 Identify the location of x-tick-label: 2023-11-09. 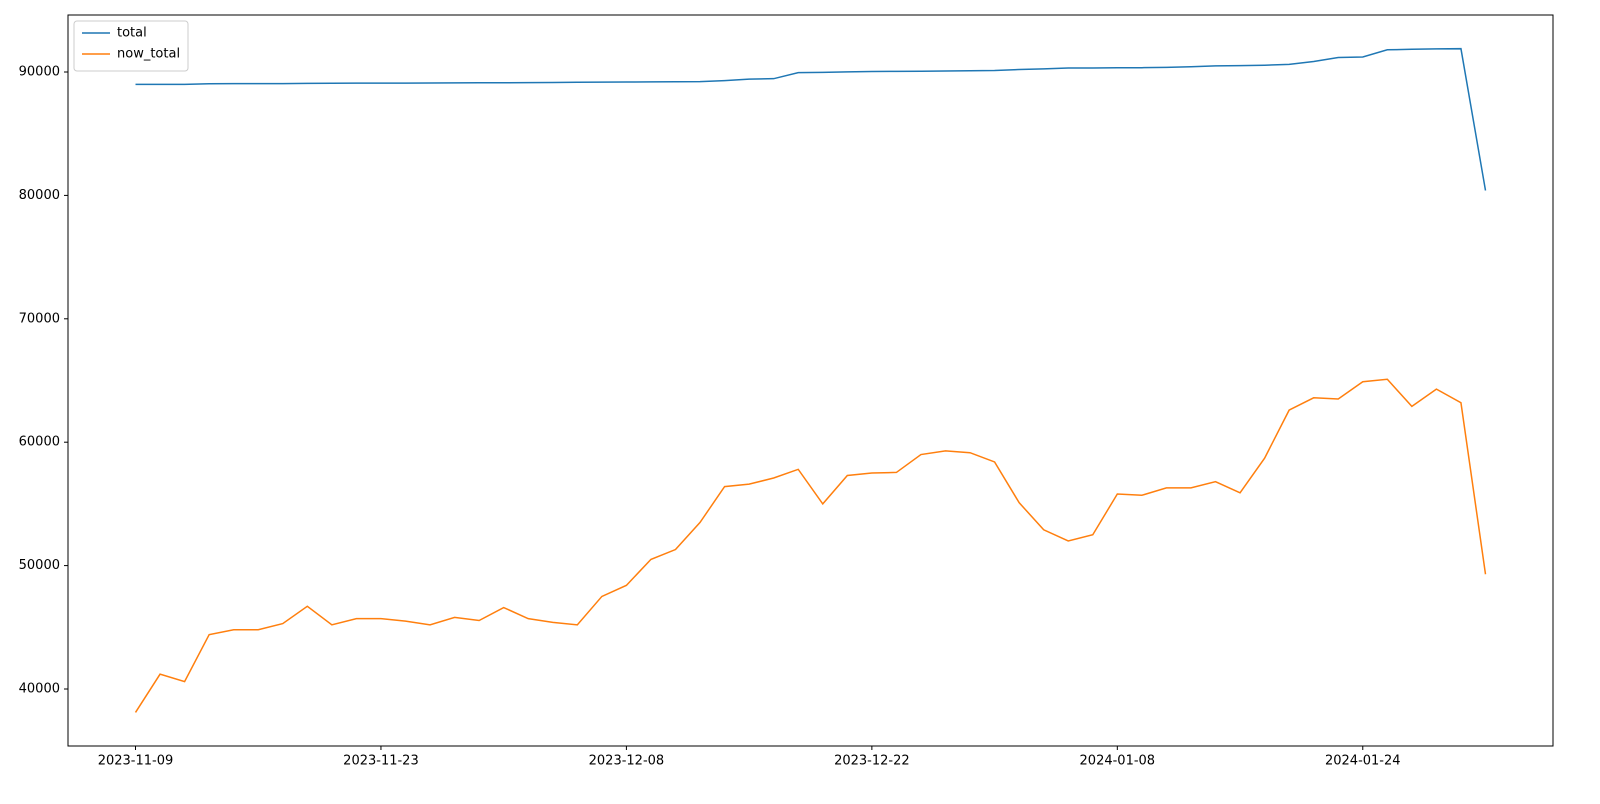
(136, 761).